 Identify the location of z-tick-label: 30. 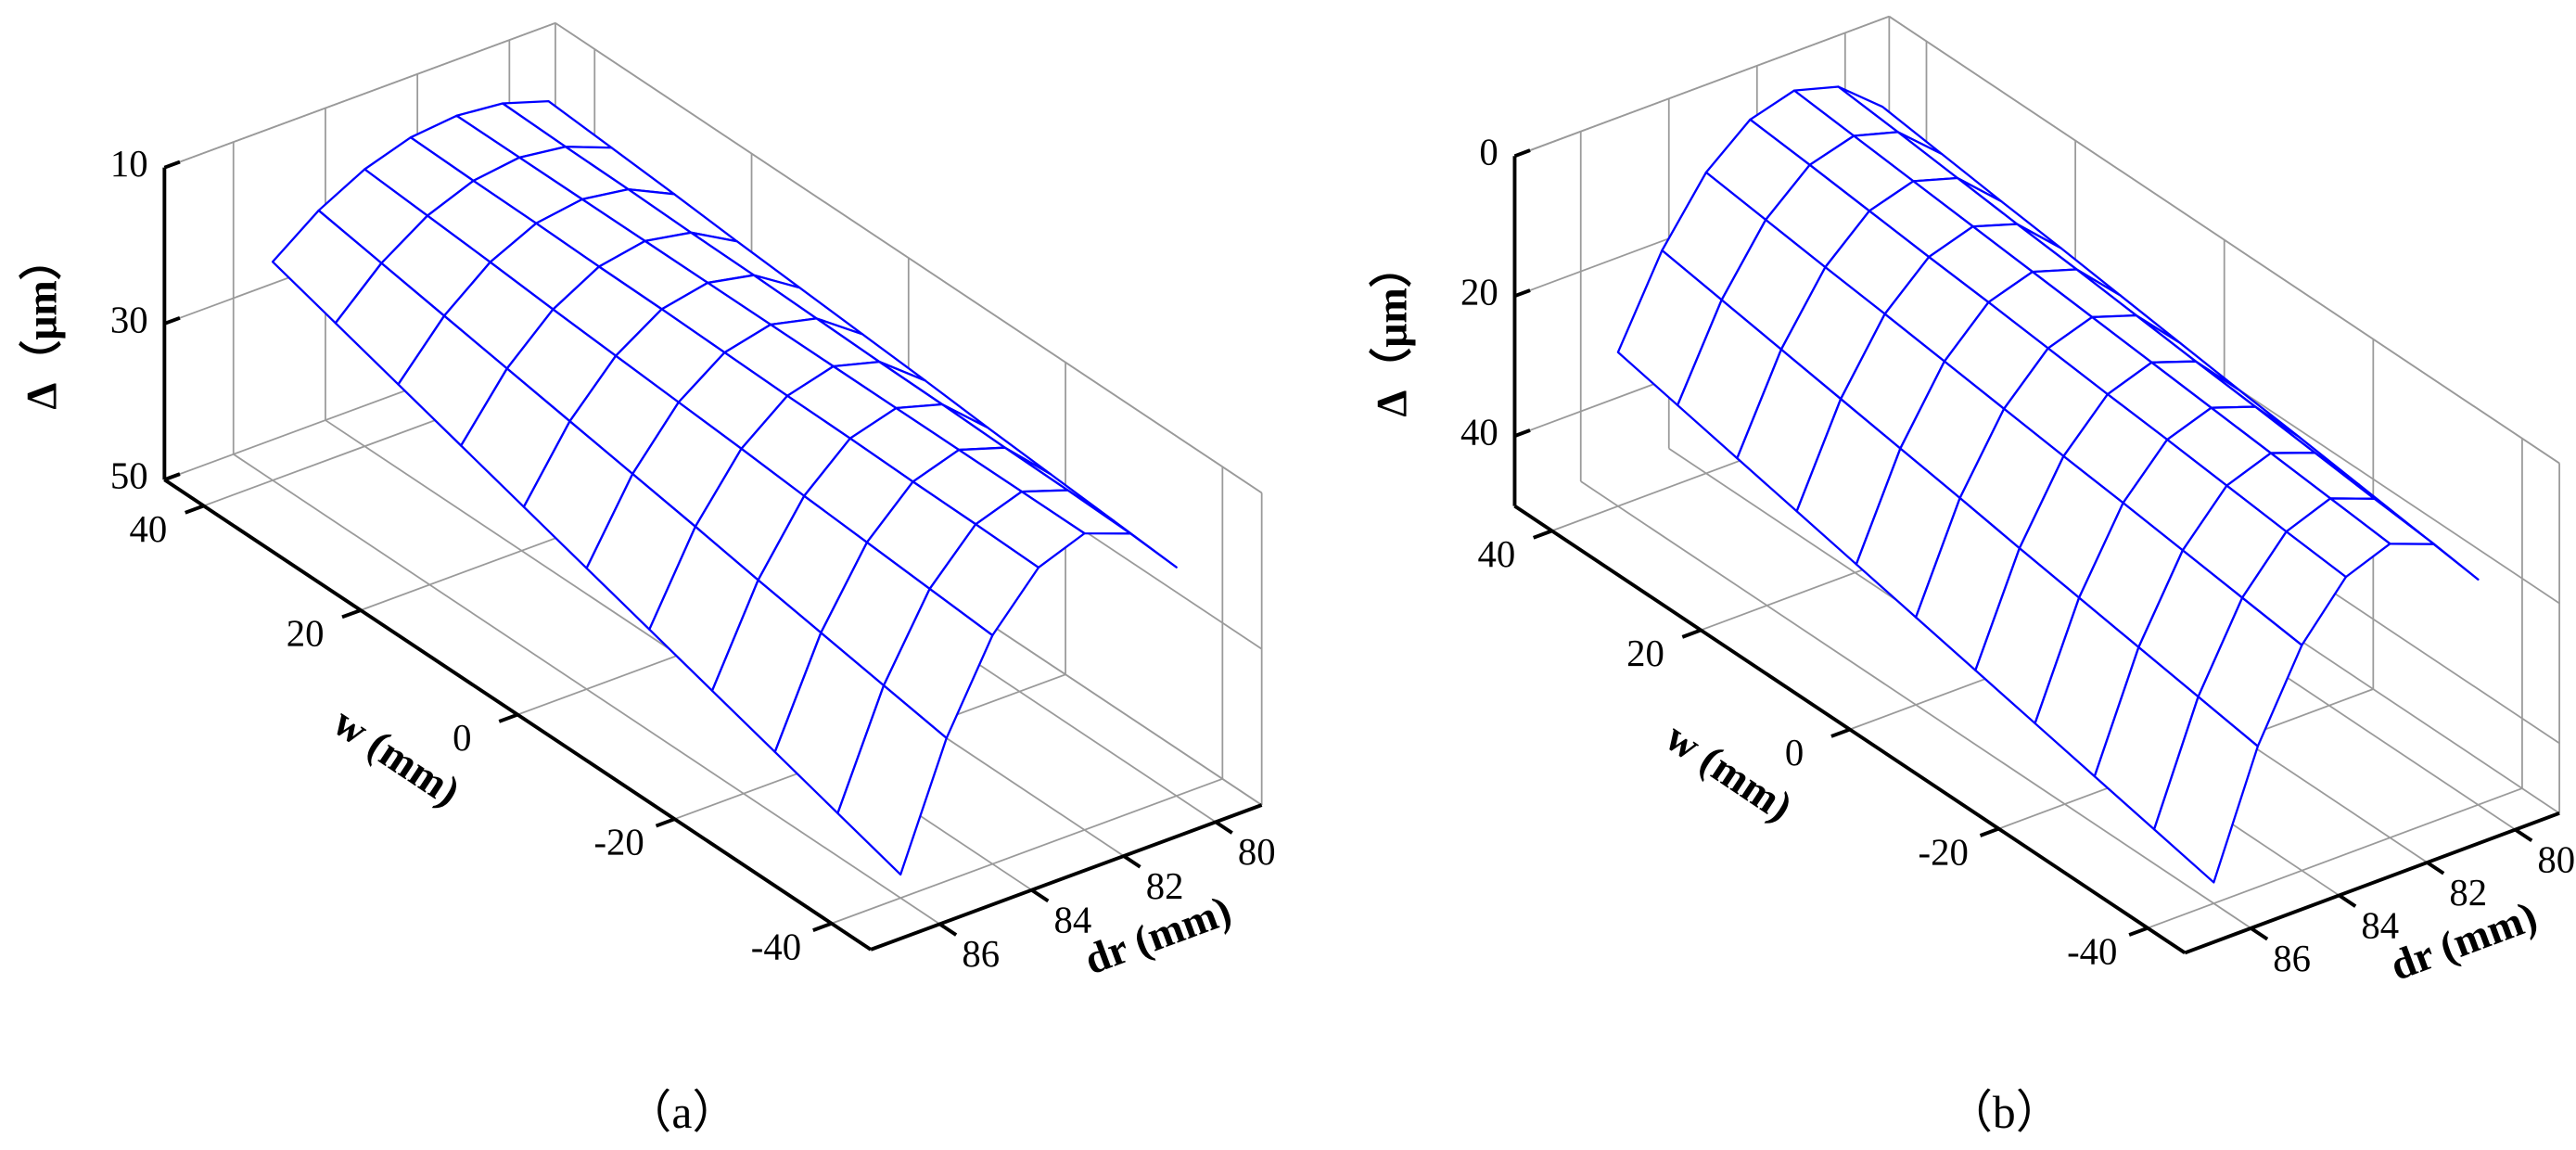
(129, 319).